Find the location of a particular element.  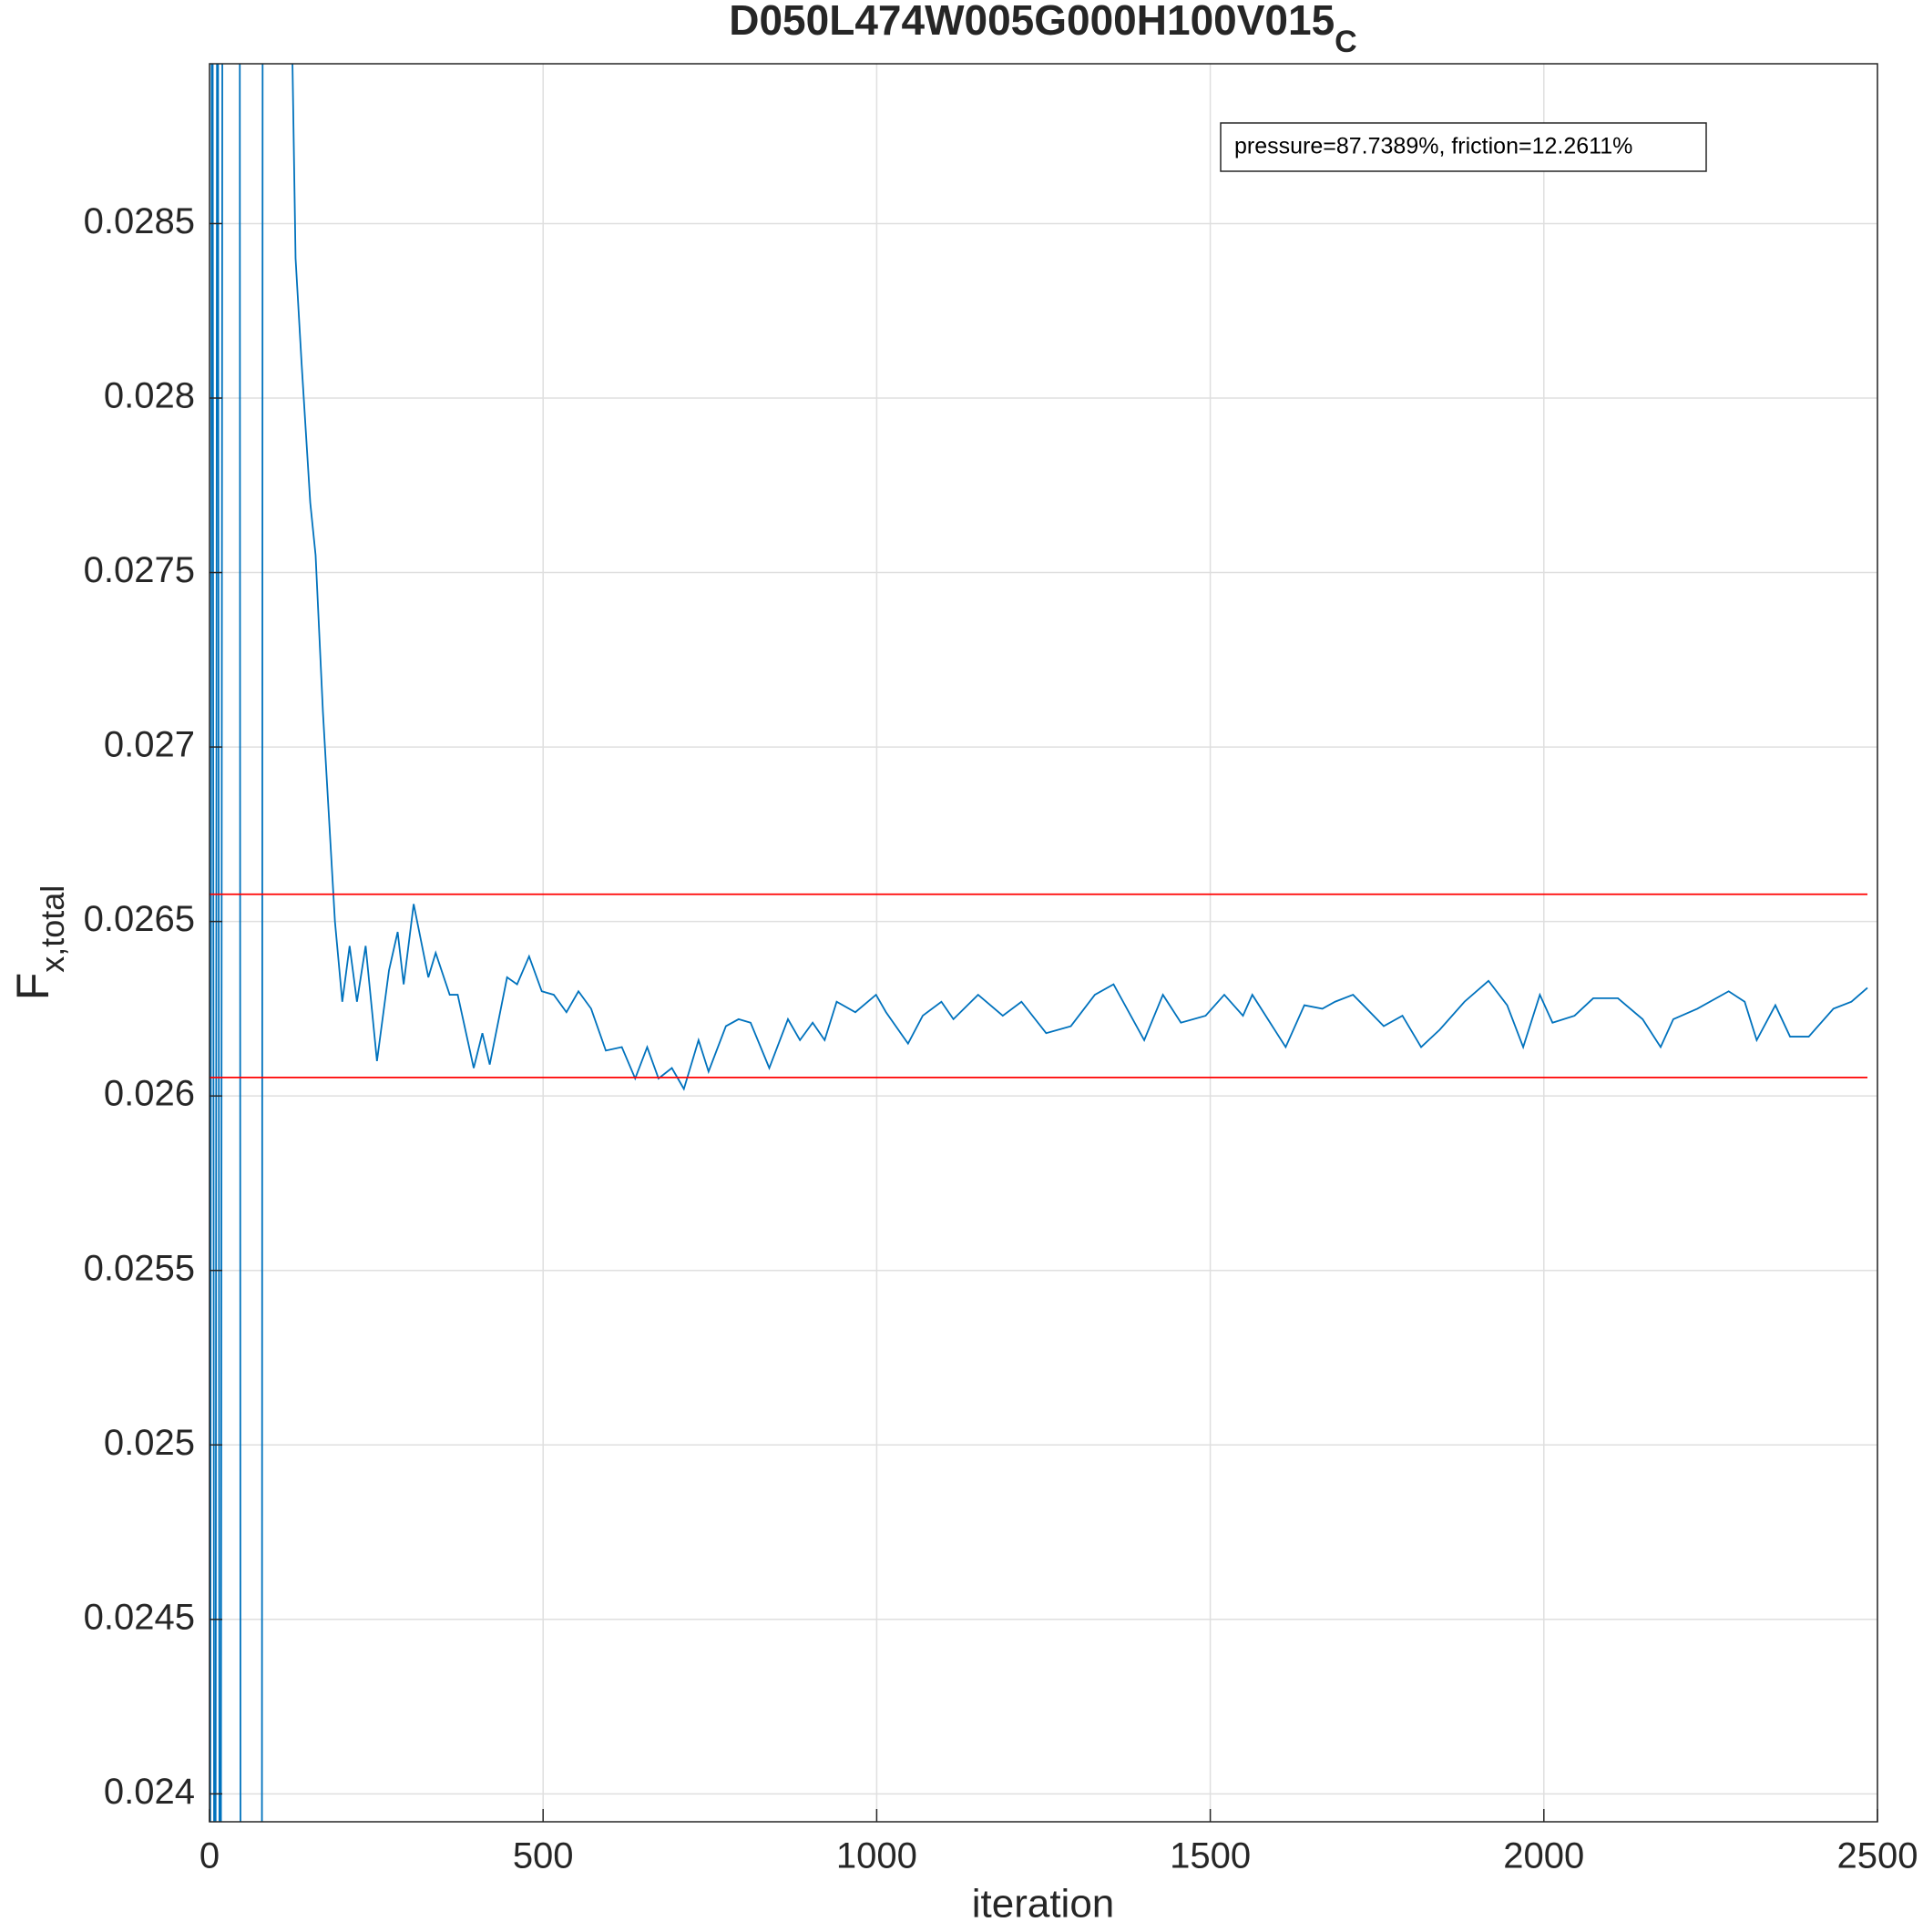

chart-title: D050L474W005G000H100V015C is located at coordinates (1042, 29).